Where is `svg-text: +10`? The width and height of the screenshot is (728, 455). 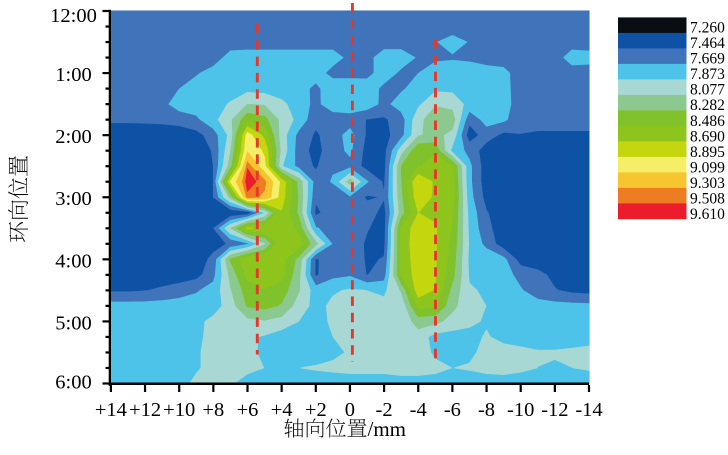
svg-text: +10 is located at coordinates (179, 410).